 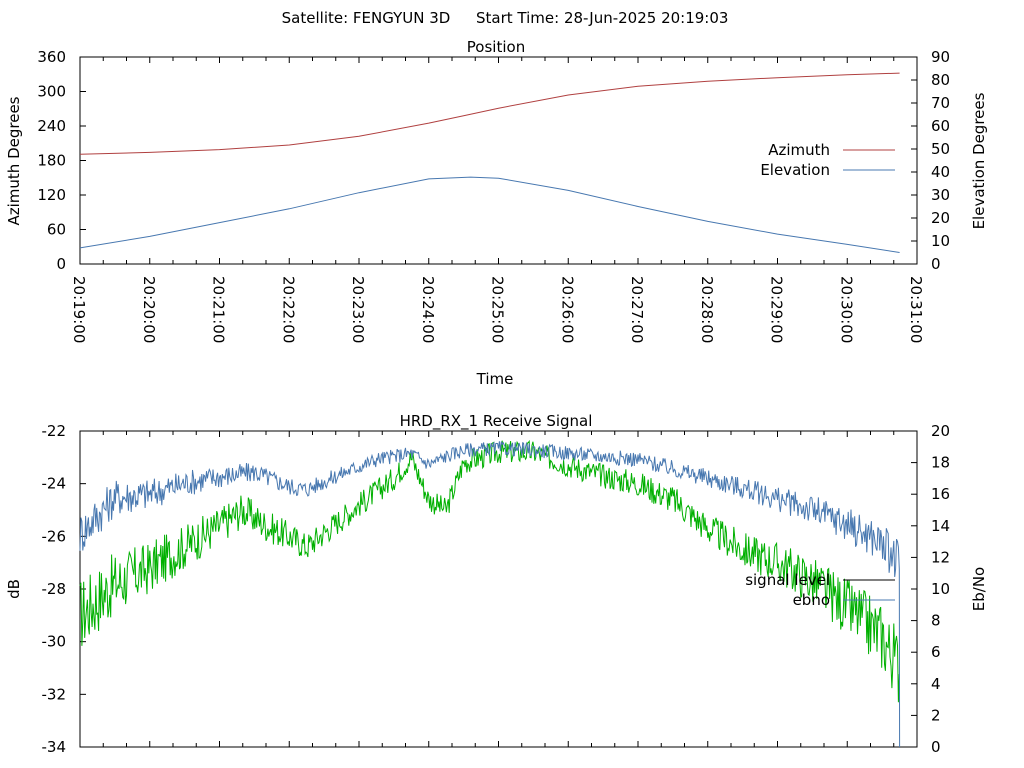 I want to click on xtick-label: 20:20:00, so click(x=149, y=309).